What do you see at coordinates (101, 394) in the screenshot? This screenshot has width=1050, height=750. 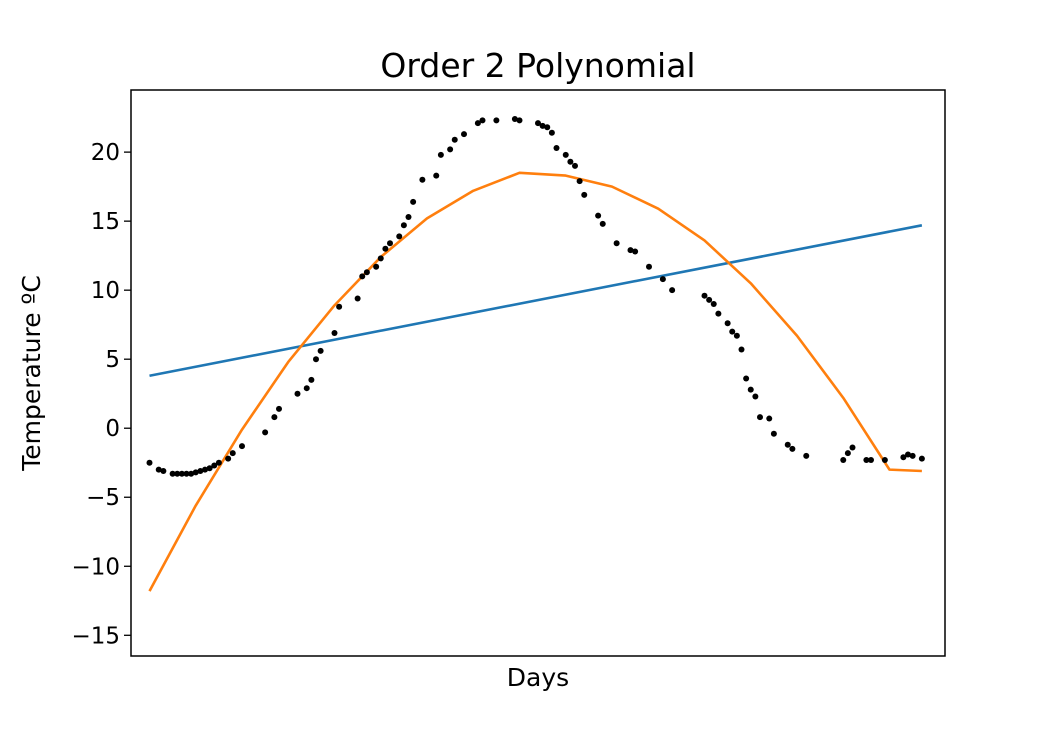 I see `y-axis-ticks: −15 −10 −5 0 5 10 15 20` at bounding box center [101, 394].